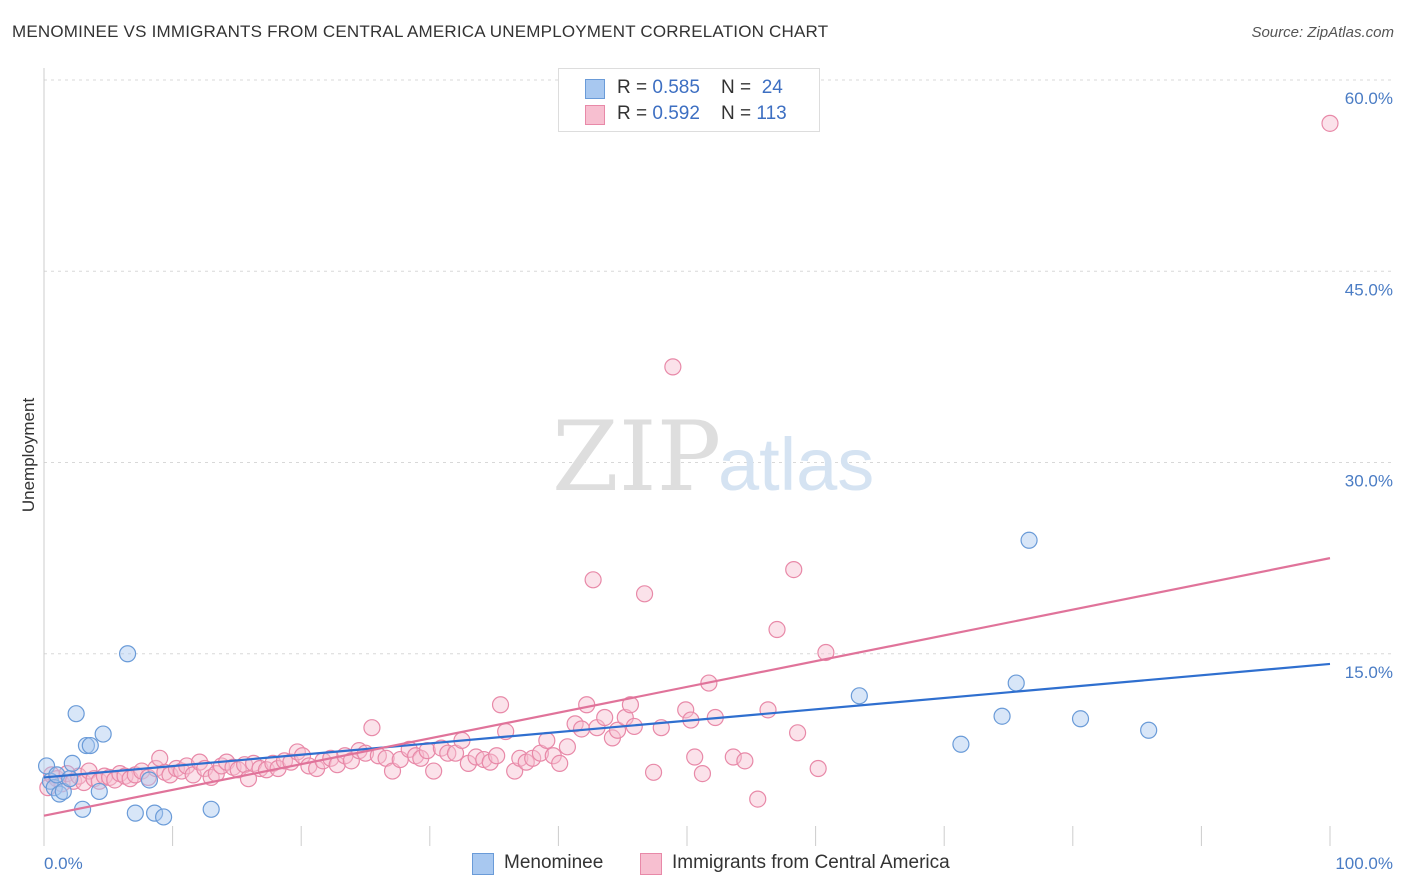 The height and width of the screenshot is (892, 1406). I want to click on legend-swatch-immigrants, so click(595, 115).